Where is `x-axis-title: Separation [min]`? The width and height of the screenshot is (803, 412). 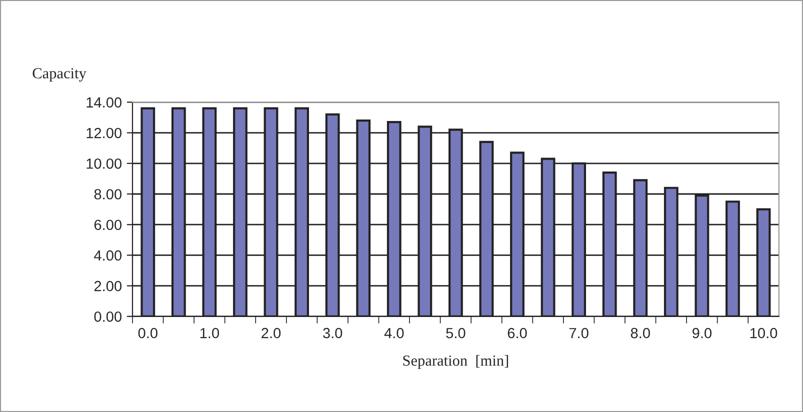 x-axis-title: Separation [min] is located at coordinates (455, 362).